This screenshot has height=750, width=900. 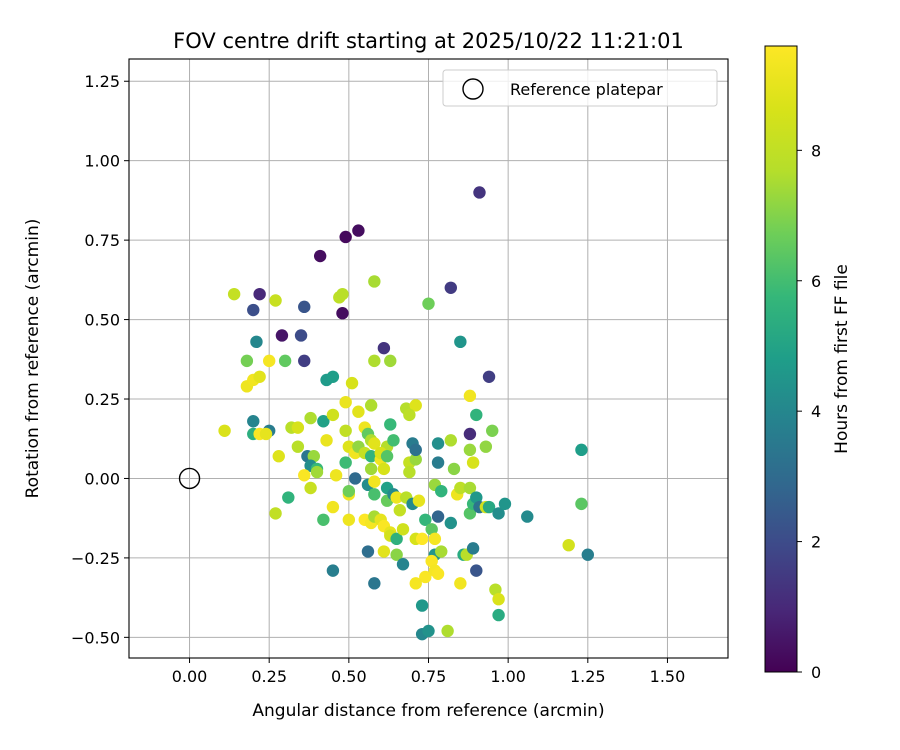 What do you see at coordinates (473, 89) in the screenshot?
I see `legend-reference-marker` at bounding box center [473, 89].